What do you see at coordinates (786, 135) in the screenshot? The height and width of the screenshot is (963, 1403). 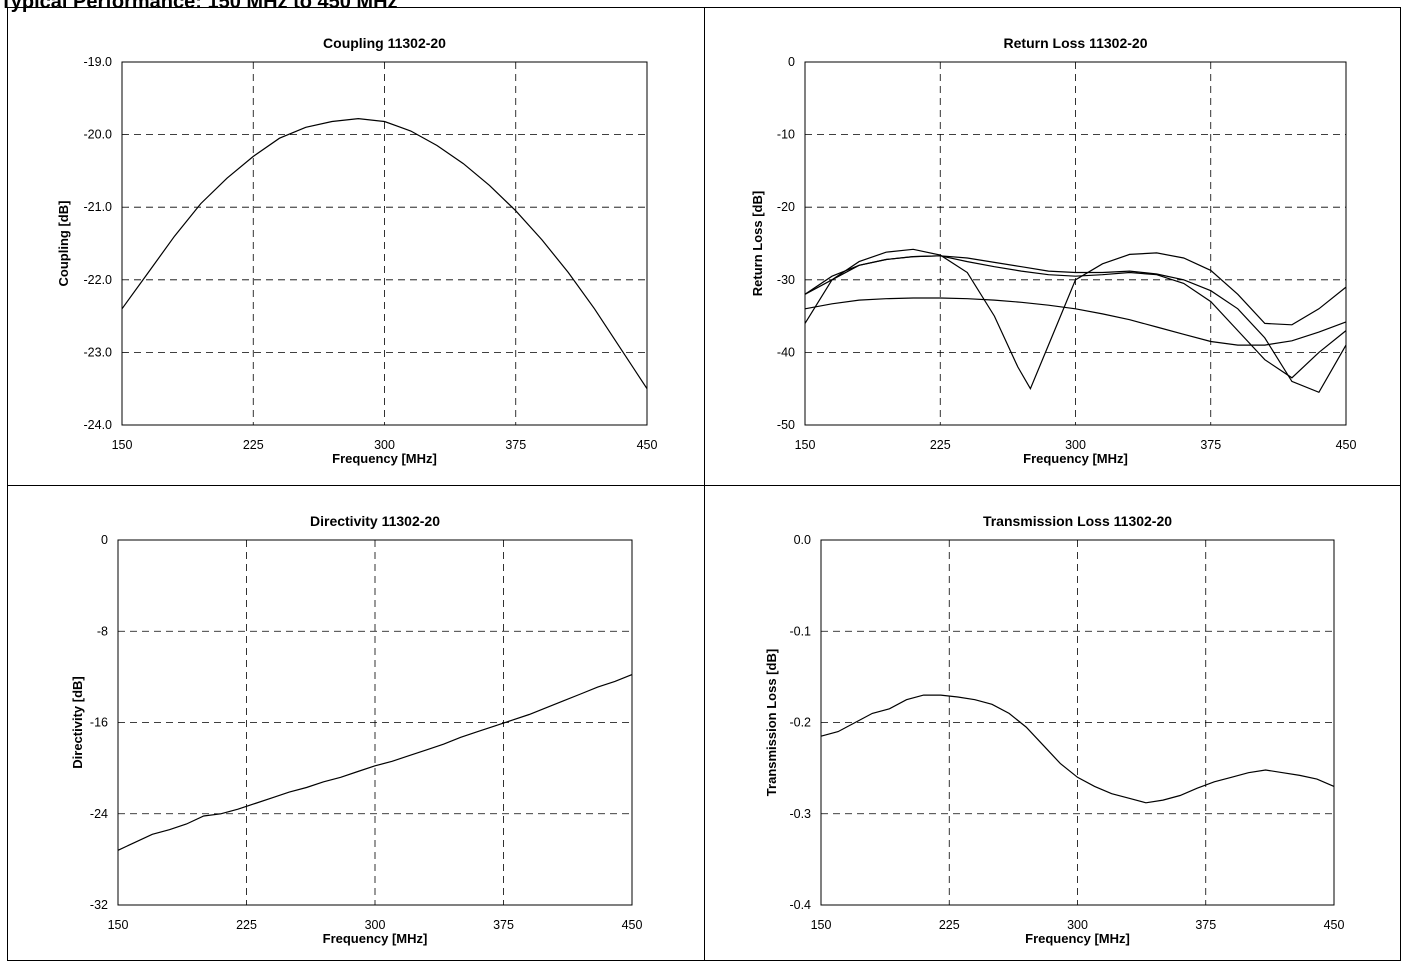 I see `return-loss-y-tick-label: -10` at bounding box center [786, 135].